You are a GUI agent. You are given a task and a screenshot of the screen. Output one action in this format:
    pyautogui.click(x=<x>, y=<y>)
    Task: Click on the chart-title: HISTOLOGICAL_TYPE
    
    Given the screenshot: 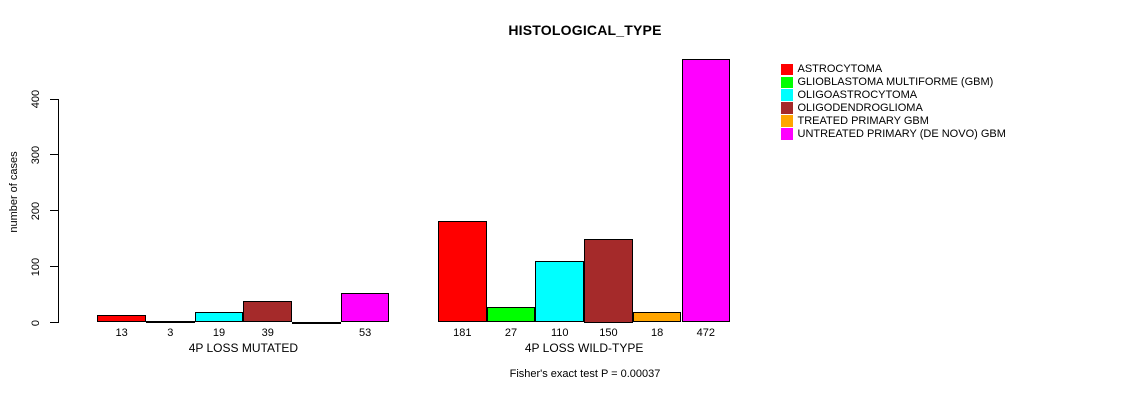 What is the action you would take?
    pyautogui.click(x=585, y=30)
    